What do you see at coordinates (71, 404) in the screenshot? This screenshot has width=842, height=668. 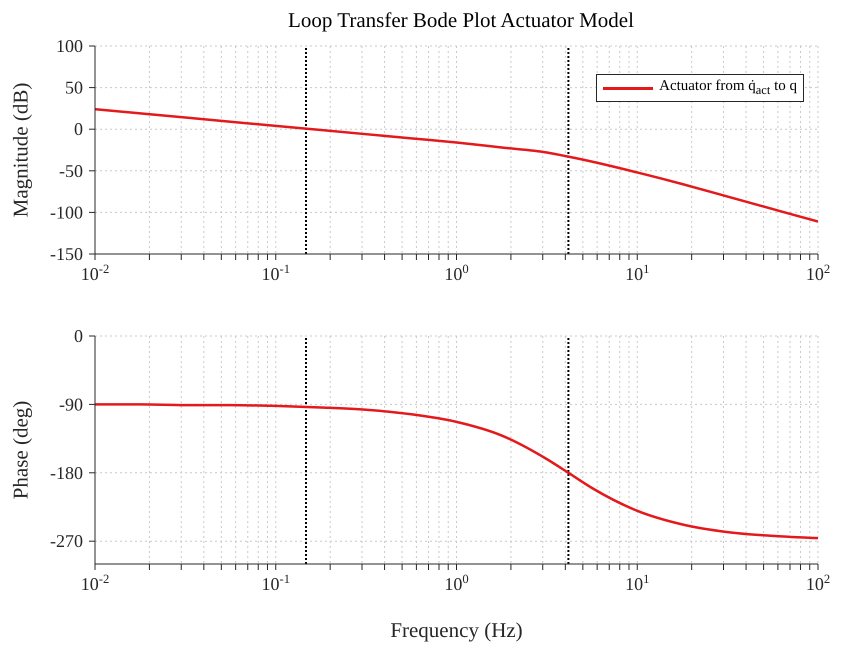 I see `y-tick-label: -90` at bounding box center [71, 404].